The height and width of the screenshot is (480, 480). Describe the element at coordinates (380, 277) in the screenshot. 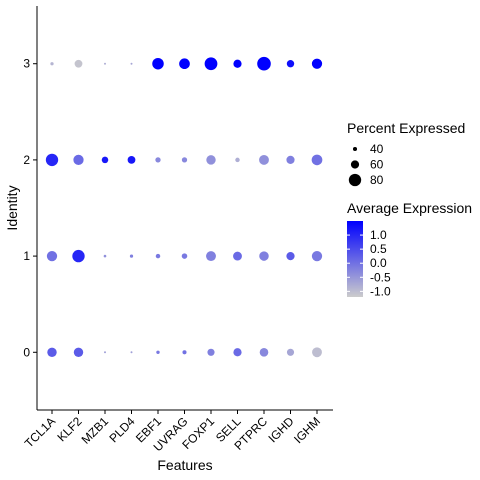

I see `legend-color-label: -0.5` at that location.